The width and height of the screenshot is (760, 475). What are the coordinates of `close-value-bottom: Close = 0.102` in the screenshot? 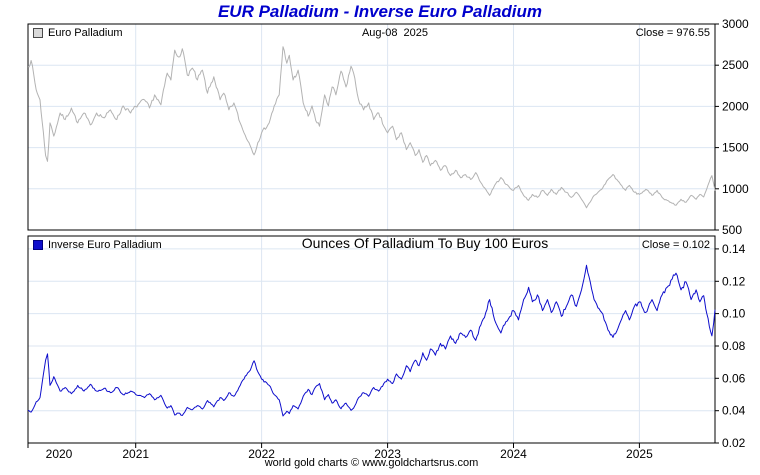 It's located at (675, 245).